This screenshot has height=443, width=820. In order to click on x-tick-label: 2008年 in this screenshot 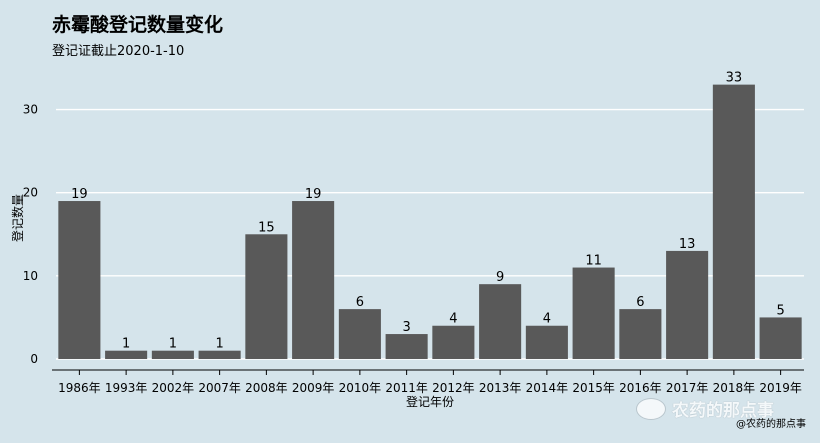, I will do `click(266, 388)`.